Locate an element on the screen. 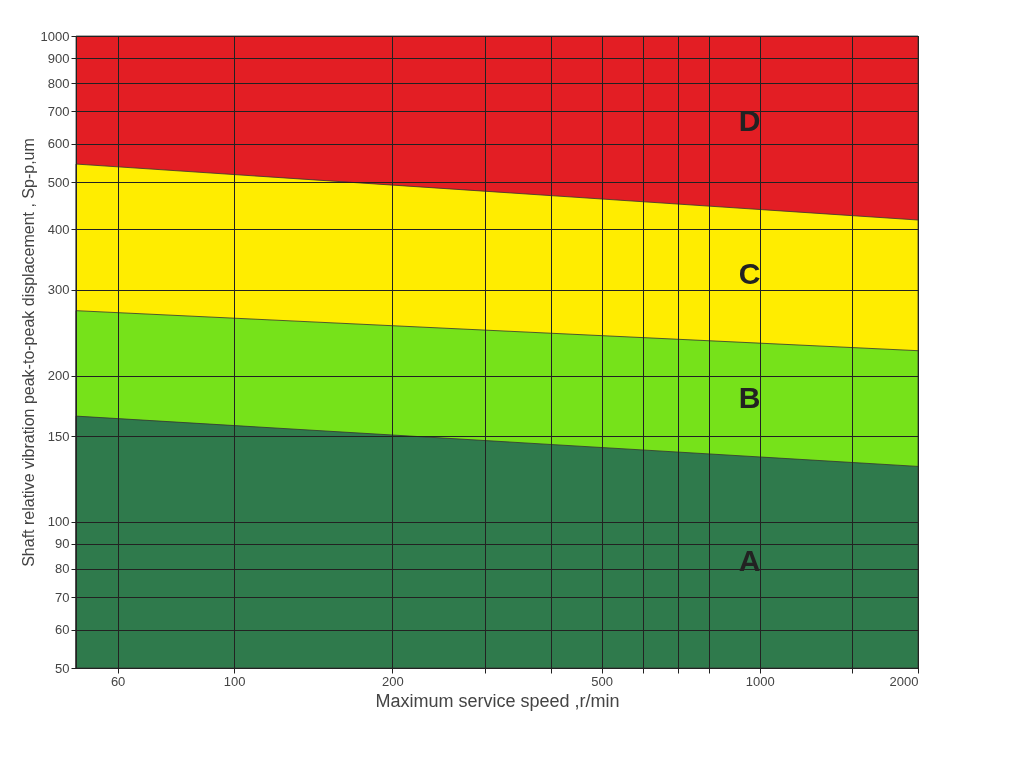 This screenshot has width=1017, height=781. x-axis-title: Maximum service speed ,r/min is located at coordinates (497, 700).